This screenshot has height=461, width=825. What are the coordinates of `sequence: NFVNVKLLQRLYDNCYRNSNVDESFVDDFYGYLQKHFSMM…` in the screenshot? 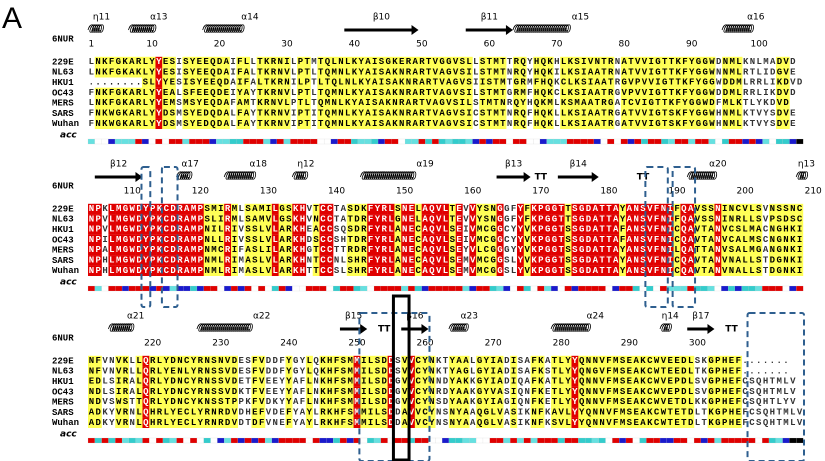 It's located at (439, 361).